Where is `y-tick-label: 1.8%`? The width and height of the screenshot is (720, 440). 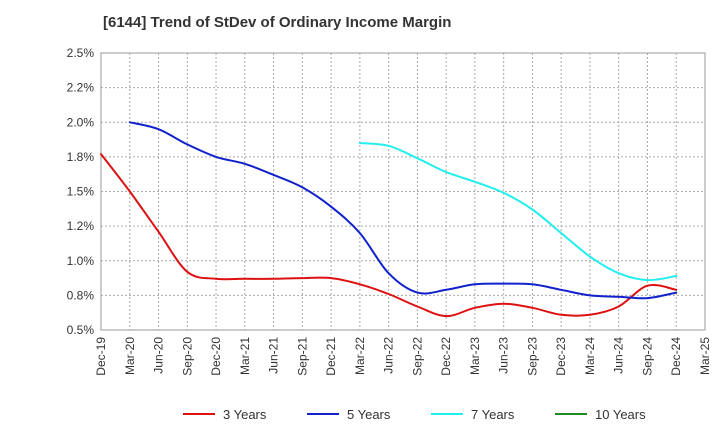
y-tick-label: 1.8% is located at coordinates (81, 157).